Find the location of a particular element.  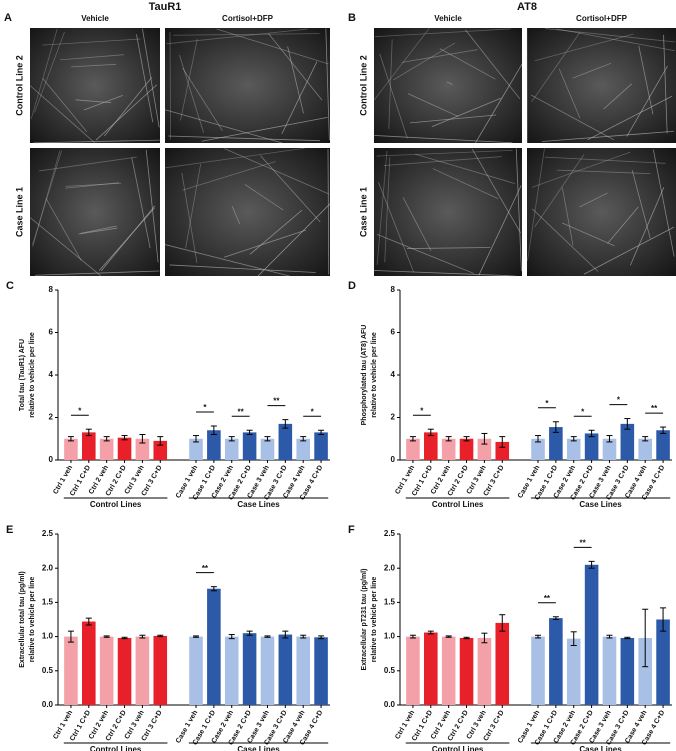

row-label: Case Line 1 is located at coordinates (19, 212).